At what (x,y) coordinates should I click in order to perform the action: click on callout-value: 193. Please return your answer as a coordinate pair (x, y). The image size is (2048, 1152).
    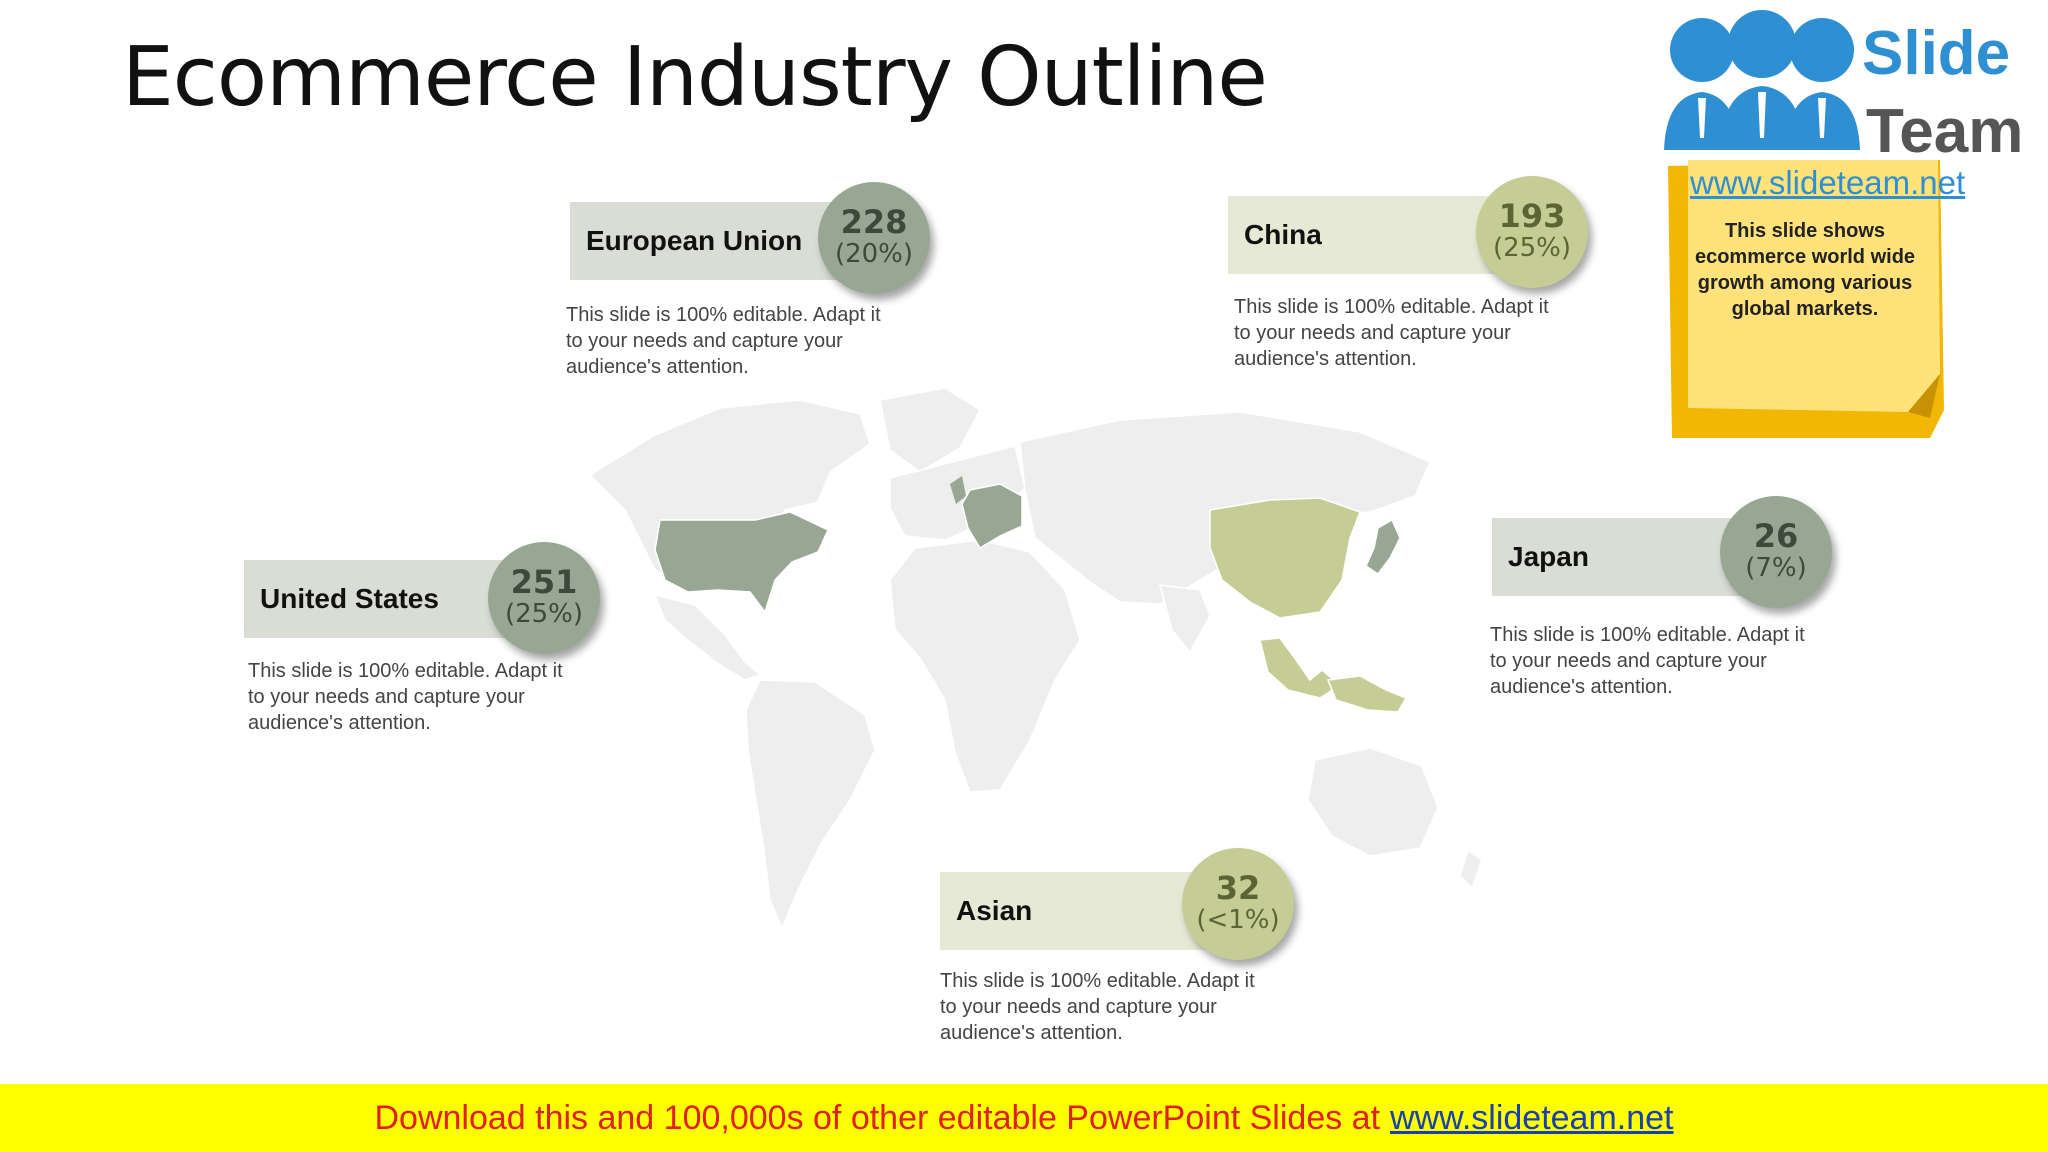
    Looking at the image, I should click on (1532, 215).